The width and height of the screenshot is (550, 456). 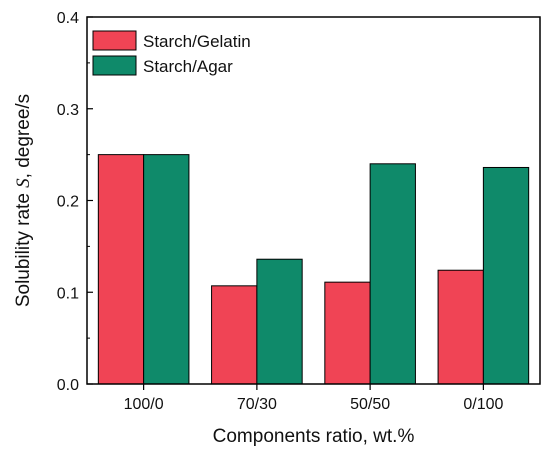 I want to click on legend-label-starch-agar: Starch/Agar, so click(x=188, y=66).